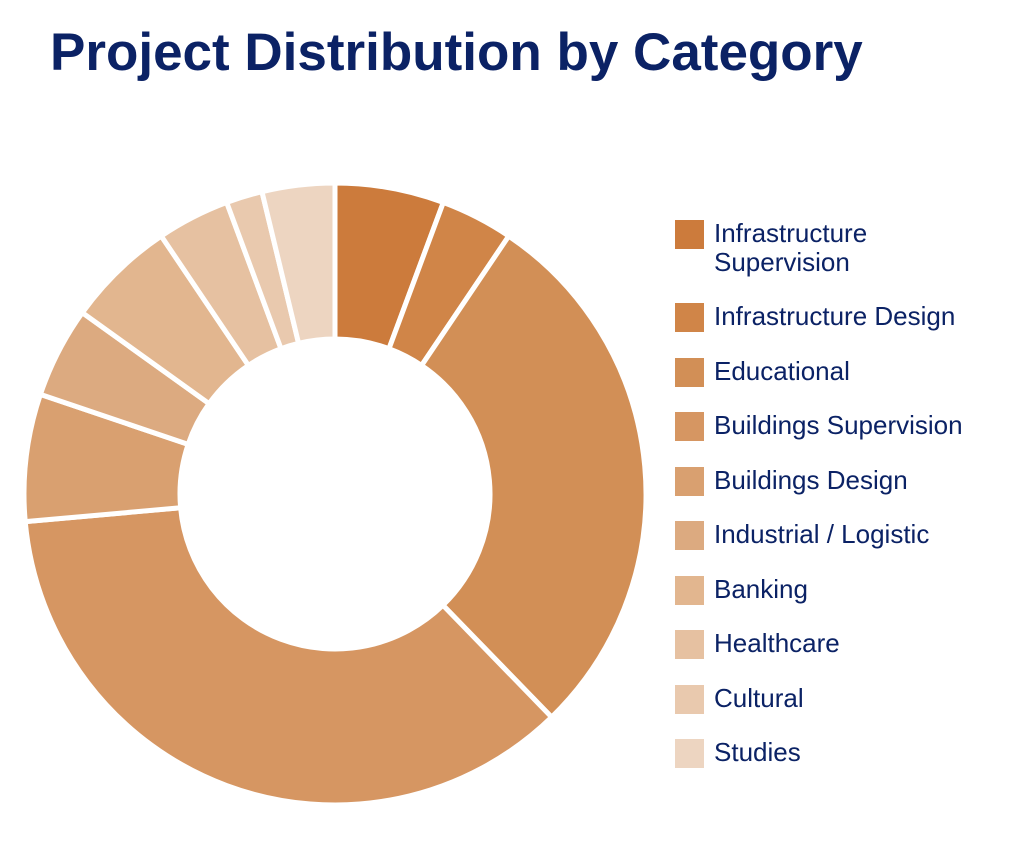 The image size is (1023, 859). I want to click on legend-label: Healthcare, so click(777, 643).